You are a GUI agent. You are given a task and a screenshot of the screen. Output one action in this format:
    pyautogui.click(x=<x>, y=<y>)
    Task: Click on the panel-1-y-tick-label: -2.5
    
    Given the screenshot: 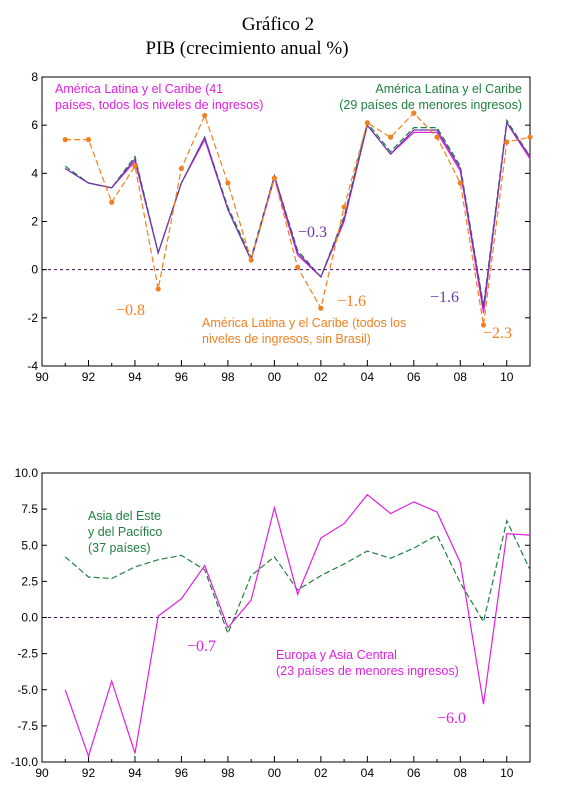 What is the action you would take?
    pyautogui.click(x=27, y=654)
    